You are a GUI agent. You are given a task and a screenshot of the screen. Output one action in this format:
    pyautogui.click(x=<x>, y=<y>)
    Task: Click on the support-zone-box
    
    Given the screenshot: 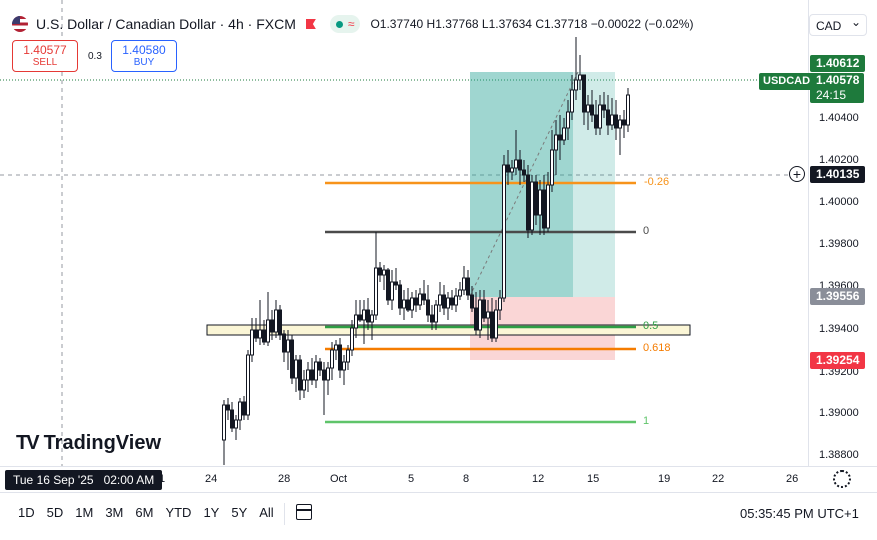 What is the action you would take?
    pyautogui.click(x=448, y=330)
    